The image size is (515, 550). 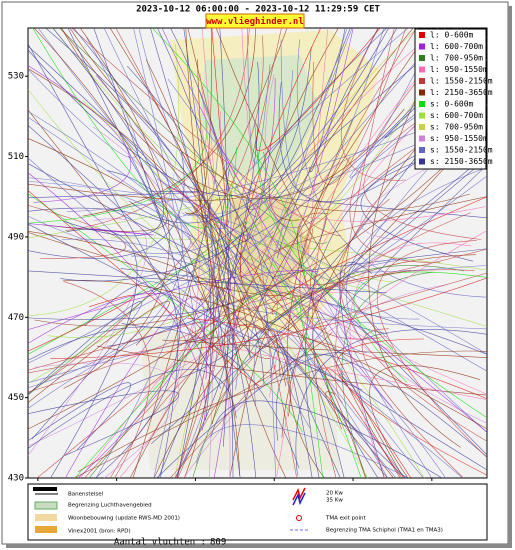 I want to click on legend-label: s: 700-950m, so click(x=456, y=127).